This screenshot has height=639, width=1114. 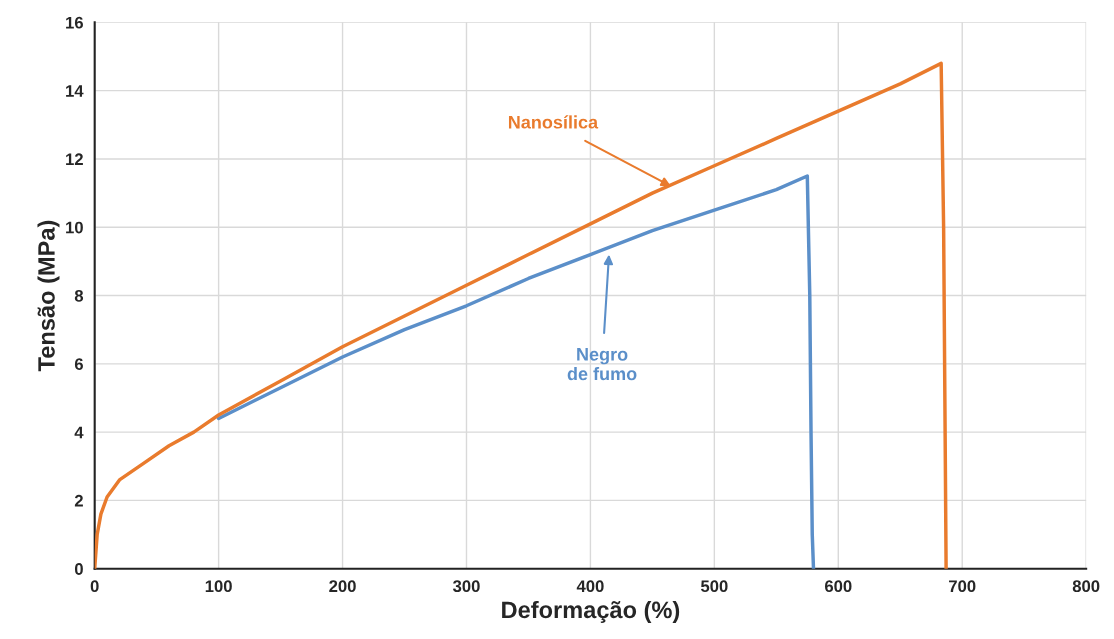 What do you see at coordinates (590, 586) in the screenshot?
I see `x-tick-label: 400` at bounding box center [590, 586].